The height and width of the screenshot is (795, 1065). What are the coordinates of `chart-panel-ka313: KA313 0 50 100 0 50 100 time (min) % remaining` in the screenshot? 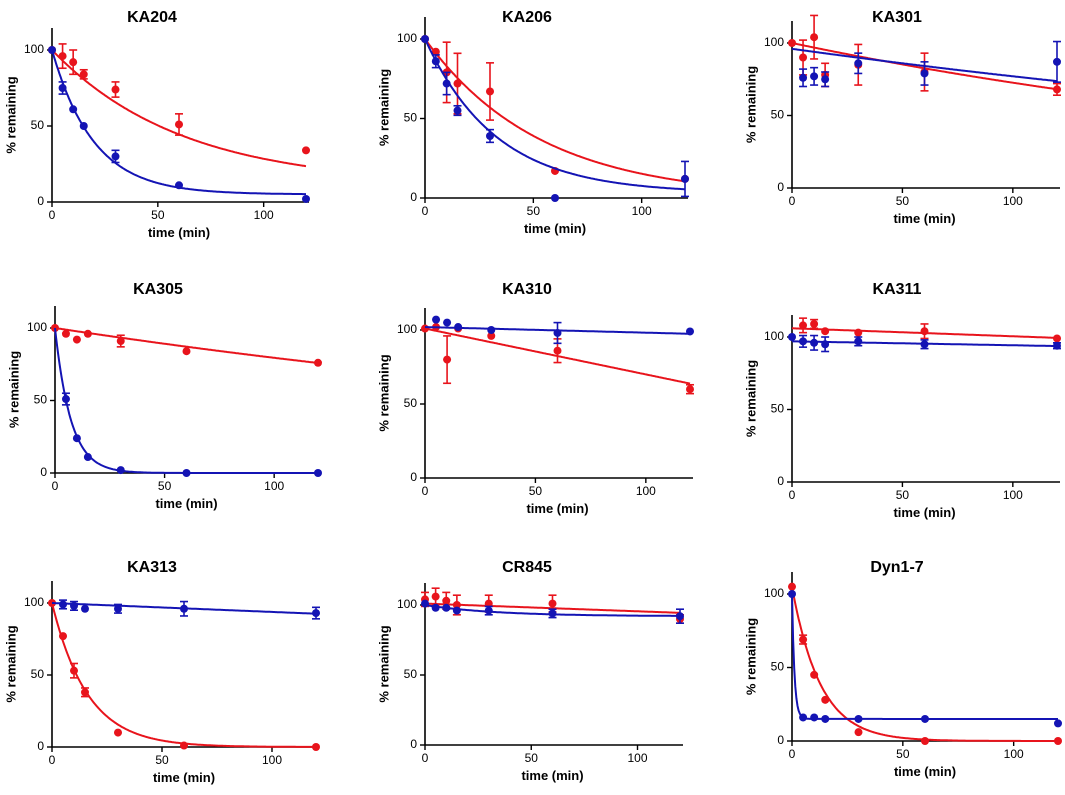 It's located at (161, 672).